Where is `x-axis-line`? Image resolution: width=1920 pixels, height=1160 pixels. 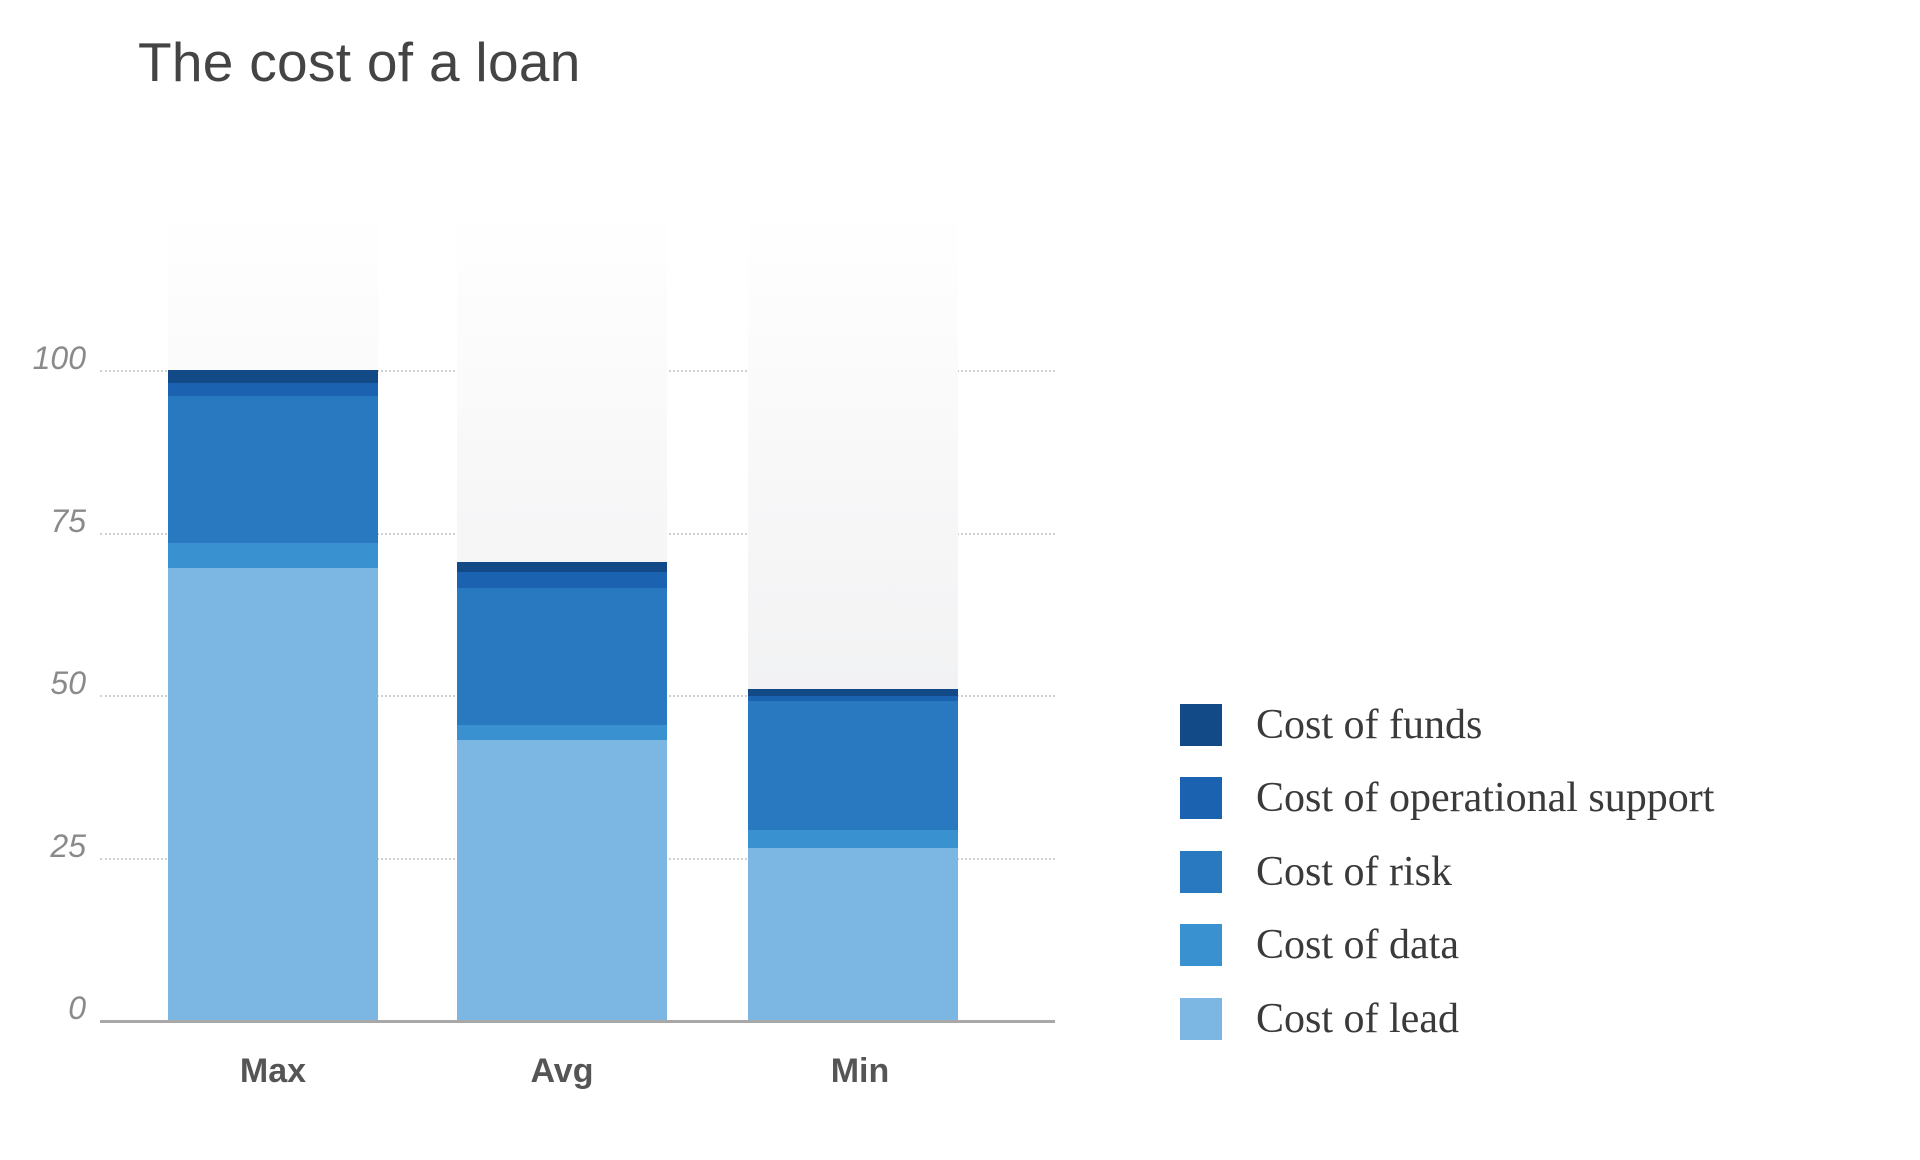 x-axis-line is located at coordinates (577, 1021).